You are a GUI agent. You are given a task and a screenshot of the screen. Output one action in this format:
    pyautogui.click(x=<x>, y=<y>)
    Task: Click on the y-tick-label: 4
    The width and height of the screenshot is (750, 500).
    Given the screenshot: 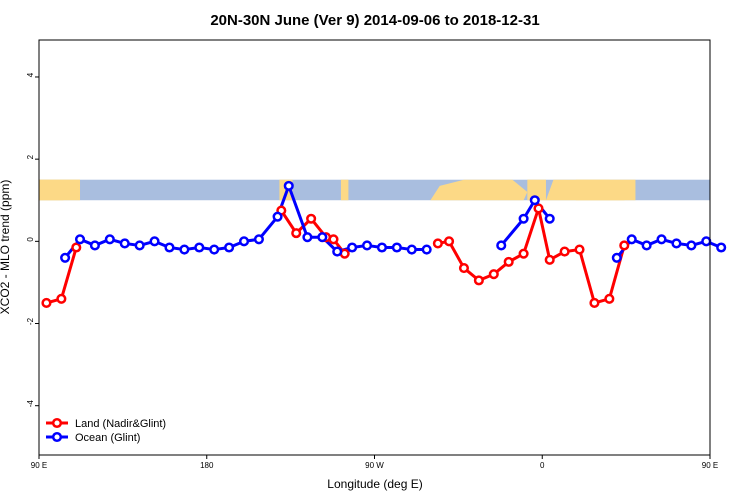 What is the action you would take?
    pyautogui.click(x=30, y=74)
    